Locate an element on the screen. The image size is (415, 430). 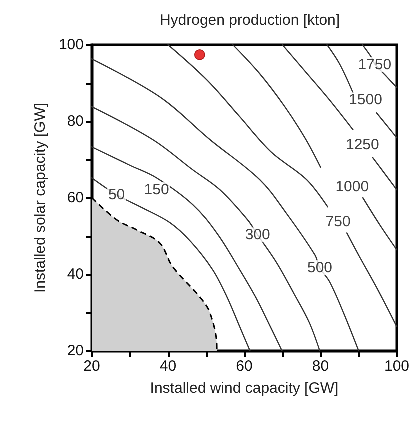
chart-title: Hydrogen production [kton] is located at coordinates (250, 20).